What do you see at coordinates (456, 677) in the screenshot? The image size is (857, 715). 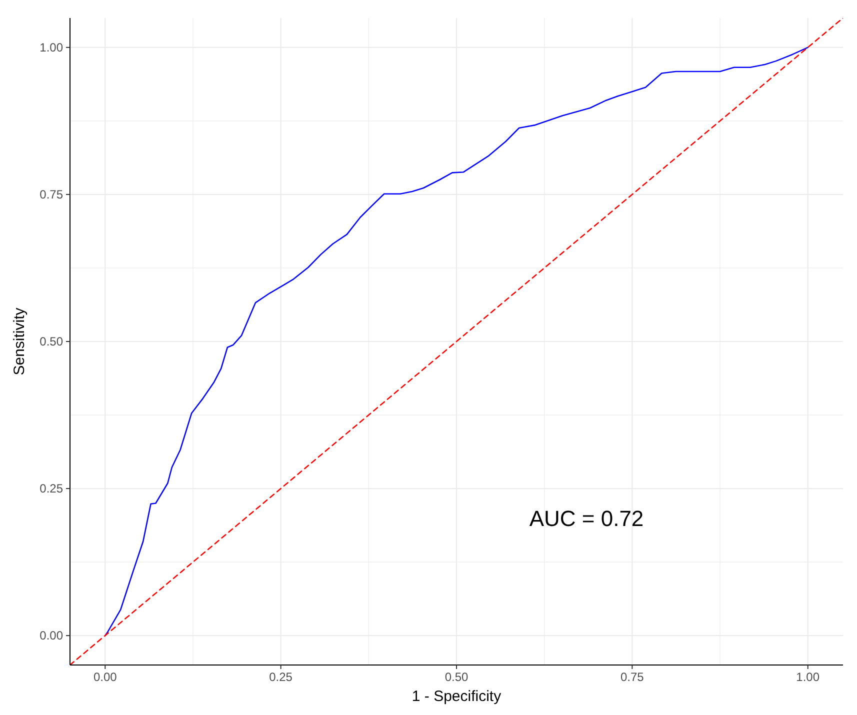 I see `x-tick-label: 0.50` at bounding box center [456, 677].